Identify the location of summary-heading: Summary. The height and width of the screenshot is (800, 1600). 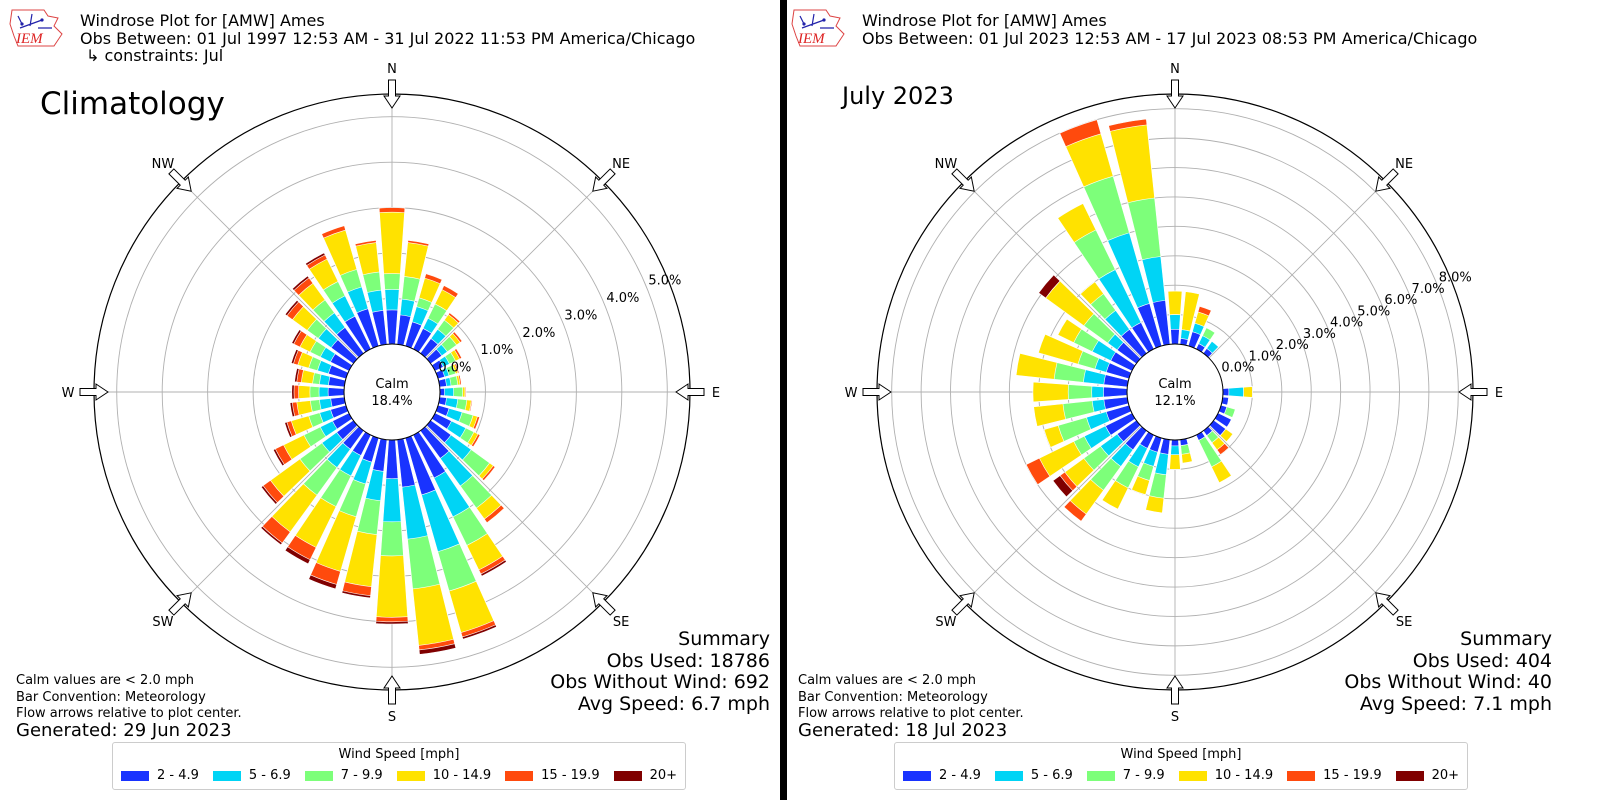
(1506, 639).